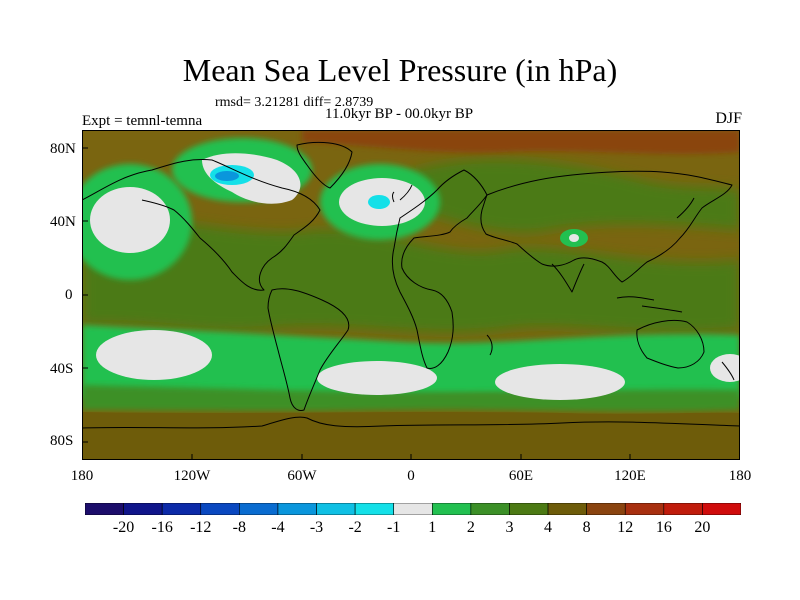 This screenshot has height=600, width=800. What do you see at coordinates (239, 527) in the screenshot?
I see `colorbar-label: -8` at bounding box center [239, 527].